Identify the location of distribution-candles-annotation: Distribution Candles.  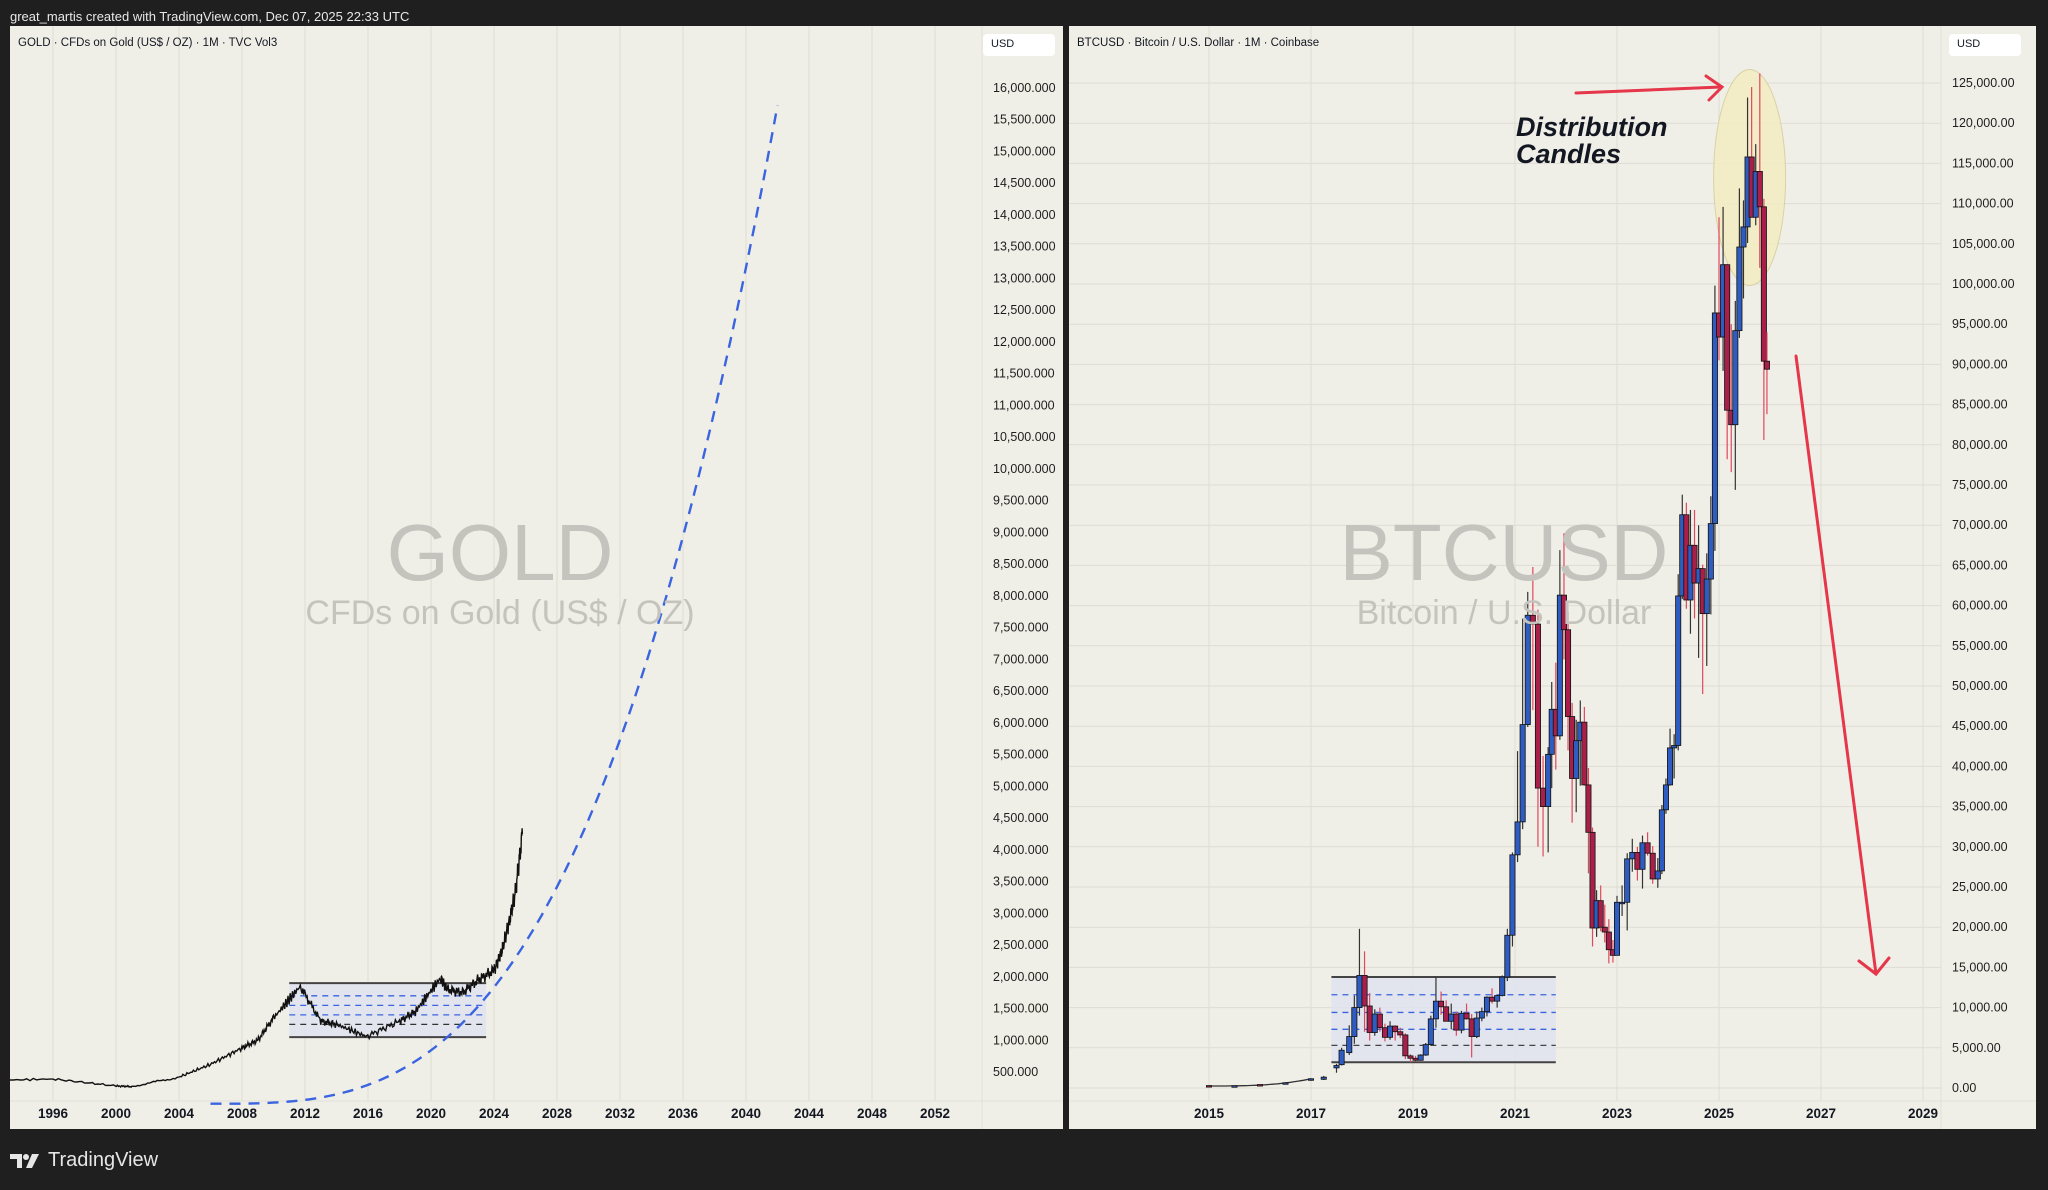
(1591, 141).